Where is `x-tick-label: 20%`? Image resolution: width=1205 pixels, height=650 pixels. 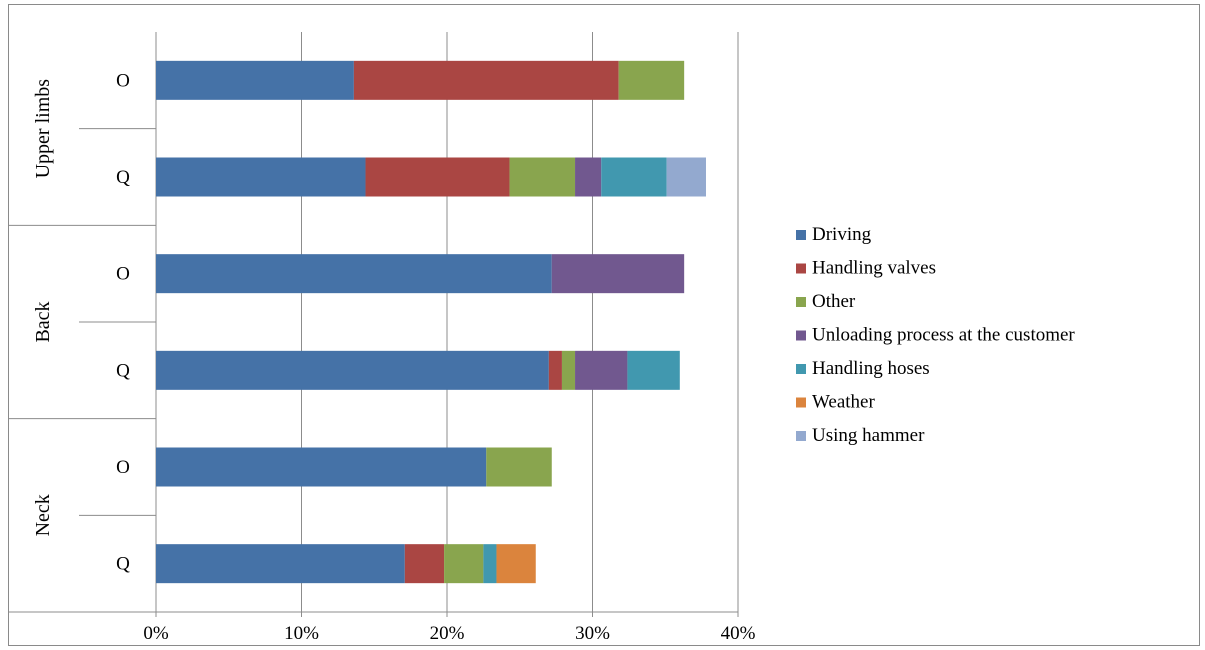 x-tick-label: 20% is located at coordinates (447, 633).